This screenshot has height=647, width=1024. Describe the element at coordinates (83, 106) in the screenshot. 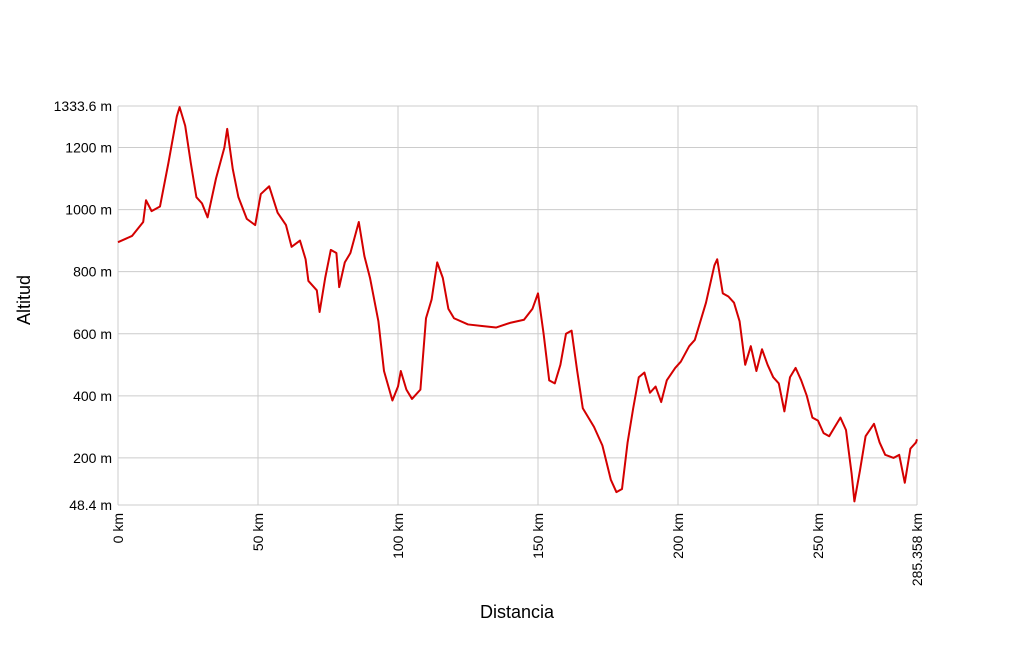

I see `y-tick-label: 1333.6 m` at that location.